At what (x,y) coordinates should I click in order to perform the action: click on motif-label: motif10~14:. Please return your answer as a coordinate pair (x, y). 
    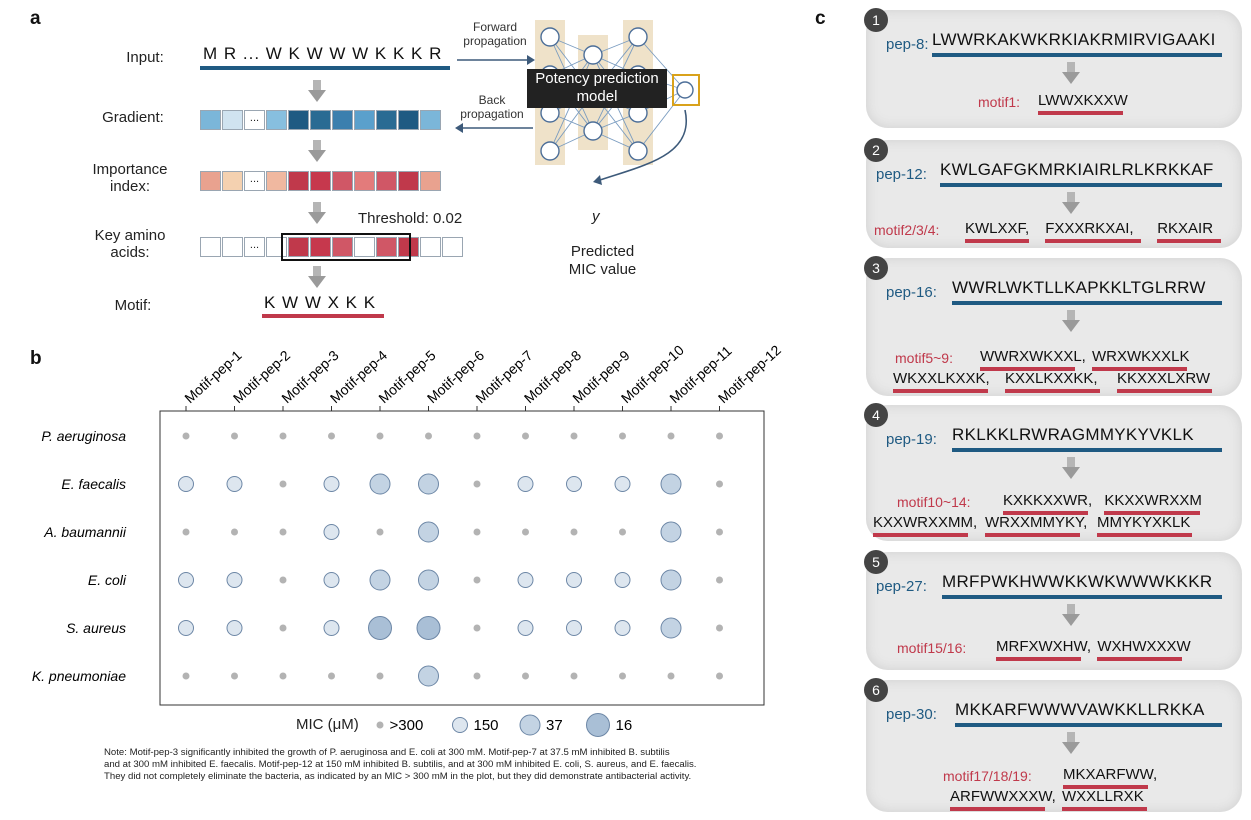
    Looking at the image, I should click on (934, 502).